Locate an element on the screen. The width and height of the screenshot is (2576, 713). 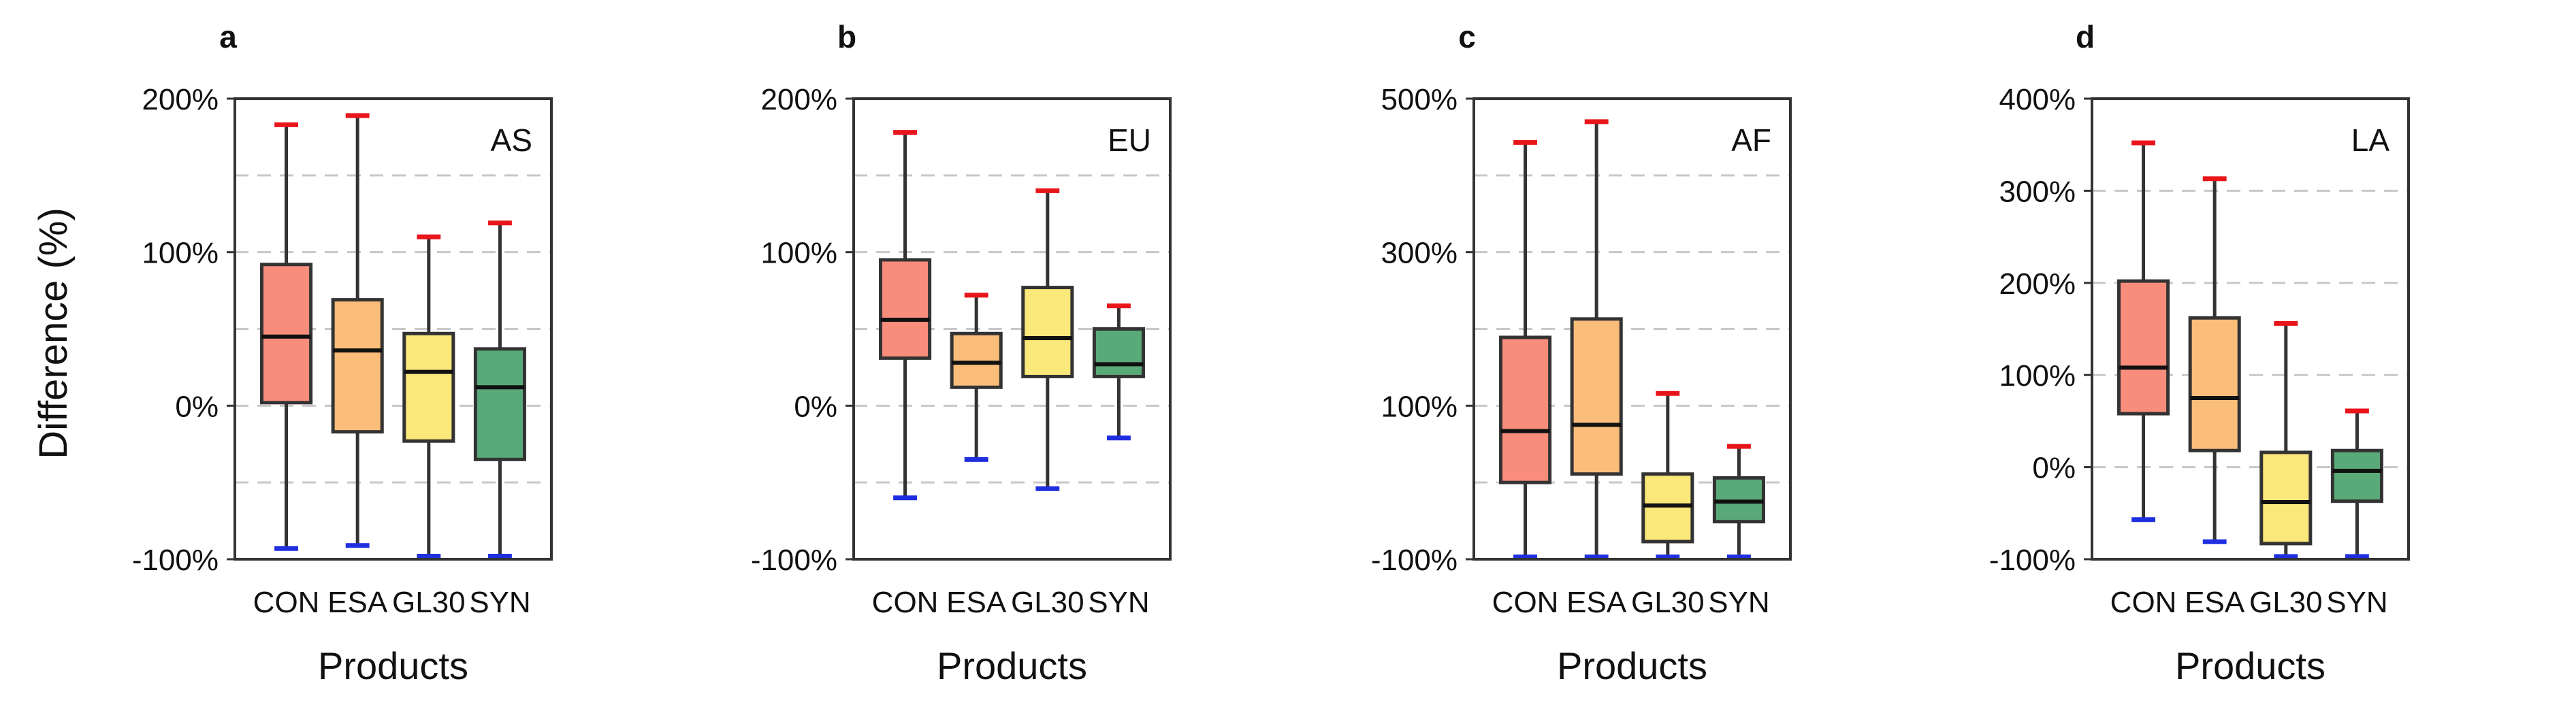
region-label: AF is located at coordinates (1751, 140).